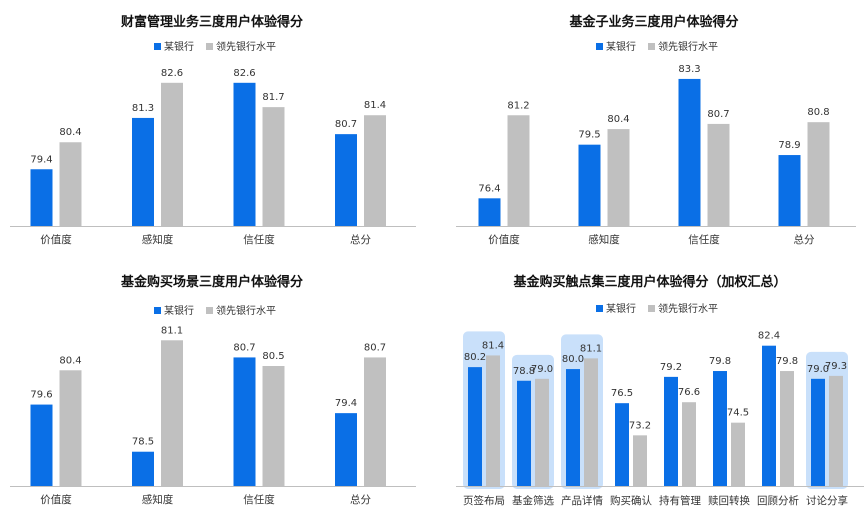 Image resolution: width=868 pixels, height=520 pixels. What do you see at coordinates (729, 500) in the screenshot?
I see `x-tick-label: 赎回转换` at bounding box center [729, 500].